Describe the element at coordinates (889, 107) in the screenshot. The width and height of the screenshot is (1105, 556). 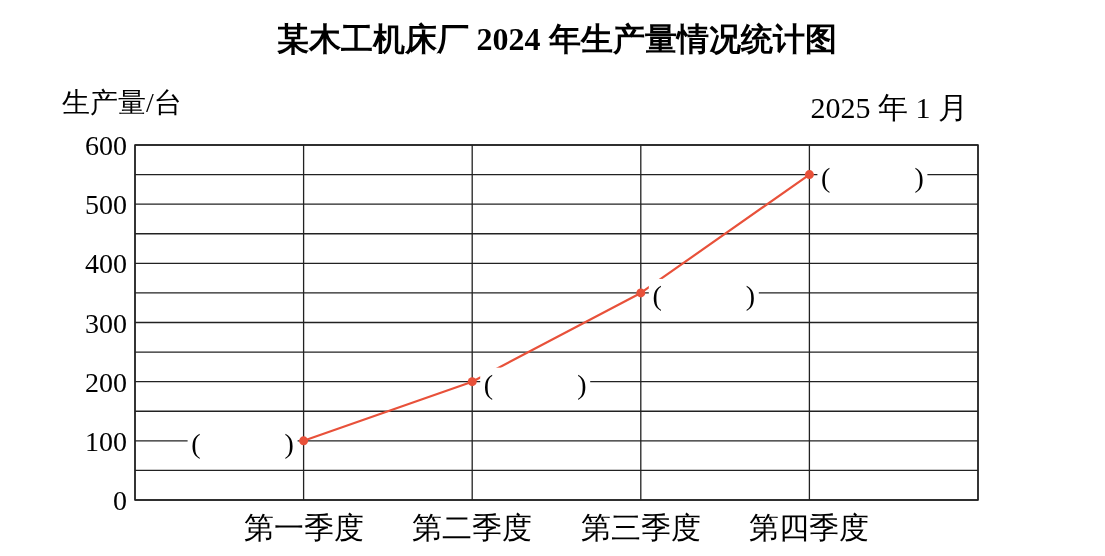
I see `text: 2025 年 1 月` at that location.